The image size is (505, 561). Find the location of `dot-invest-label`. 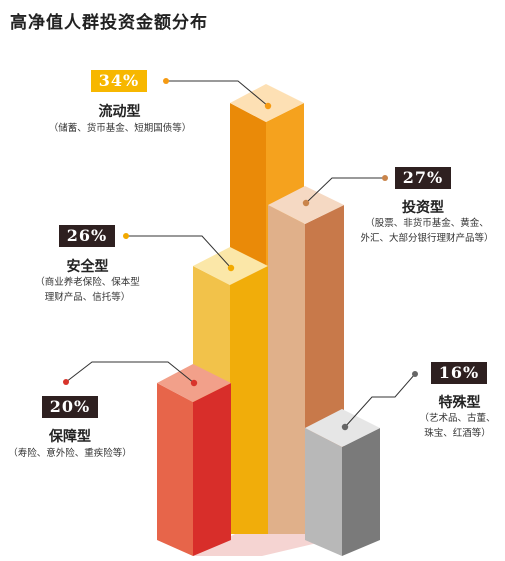

dot-invest-label is located at coordinates (385, 178).